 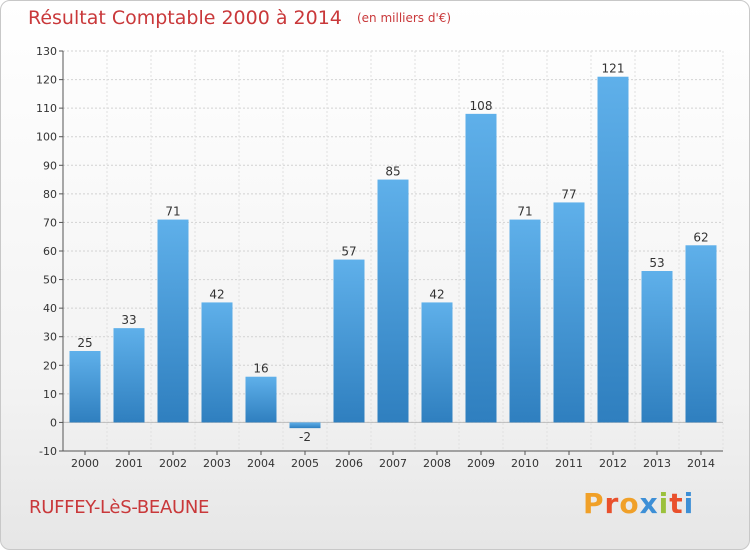 I want to click on x-tick-label: 2011, so click(x=569, y=463).